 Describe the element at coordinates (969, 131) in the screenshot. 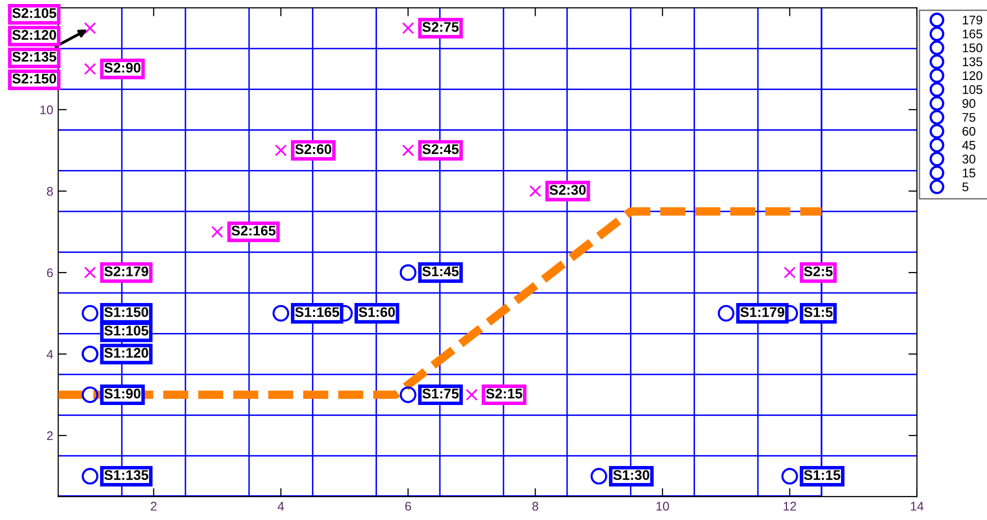

I see `legend-label: 60` at that location.